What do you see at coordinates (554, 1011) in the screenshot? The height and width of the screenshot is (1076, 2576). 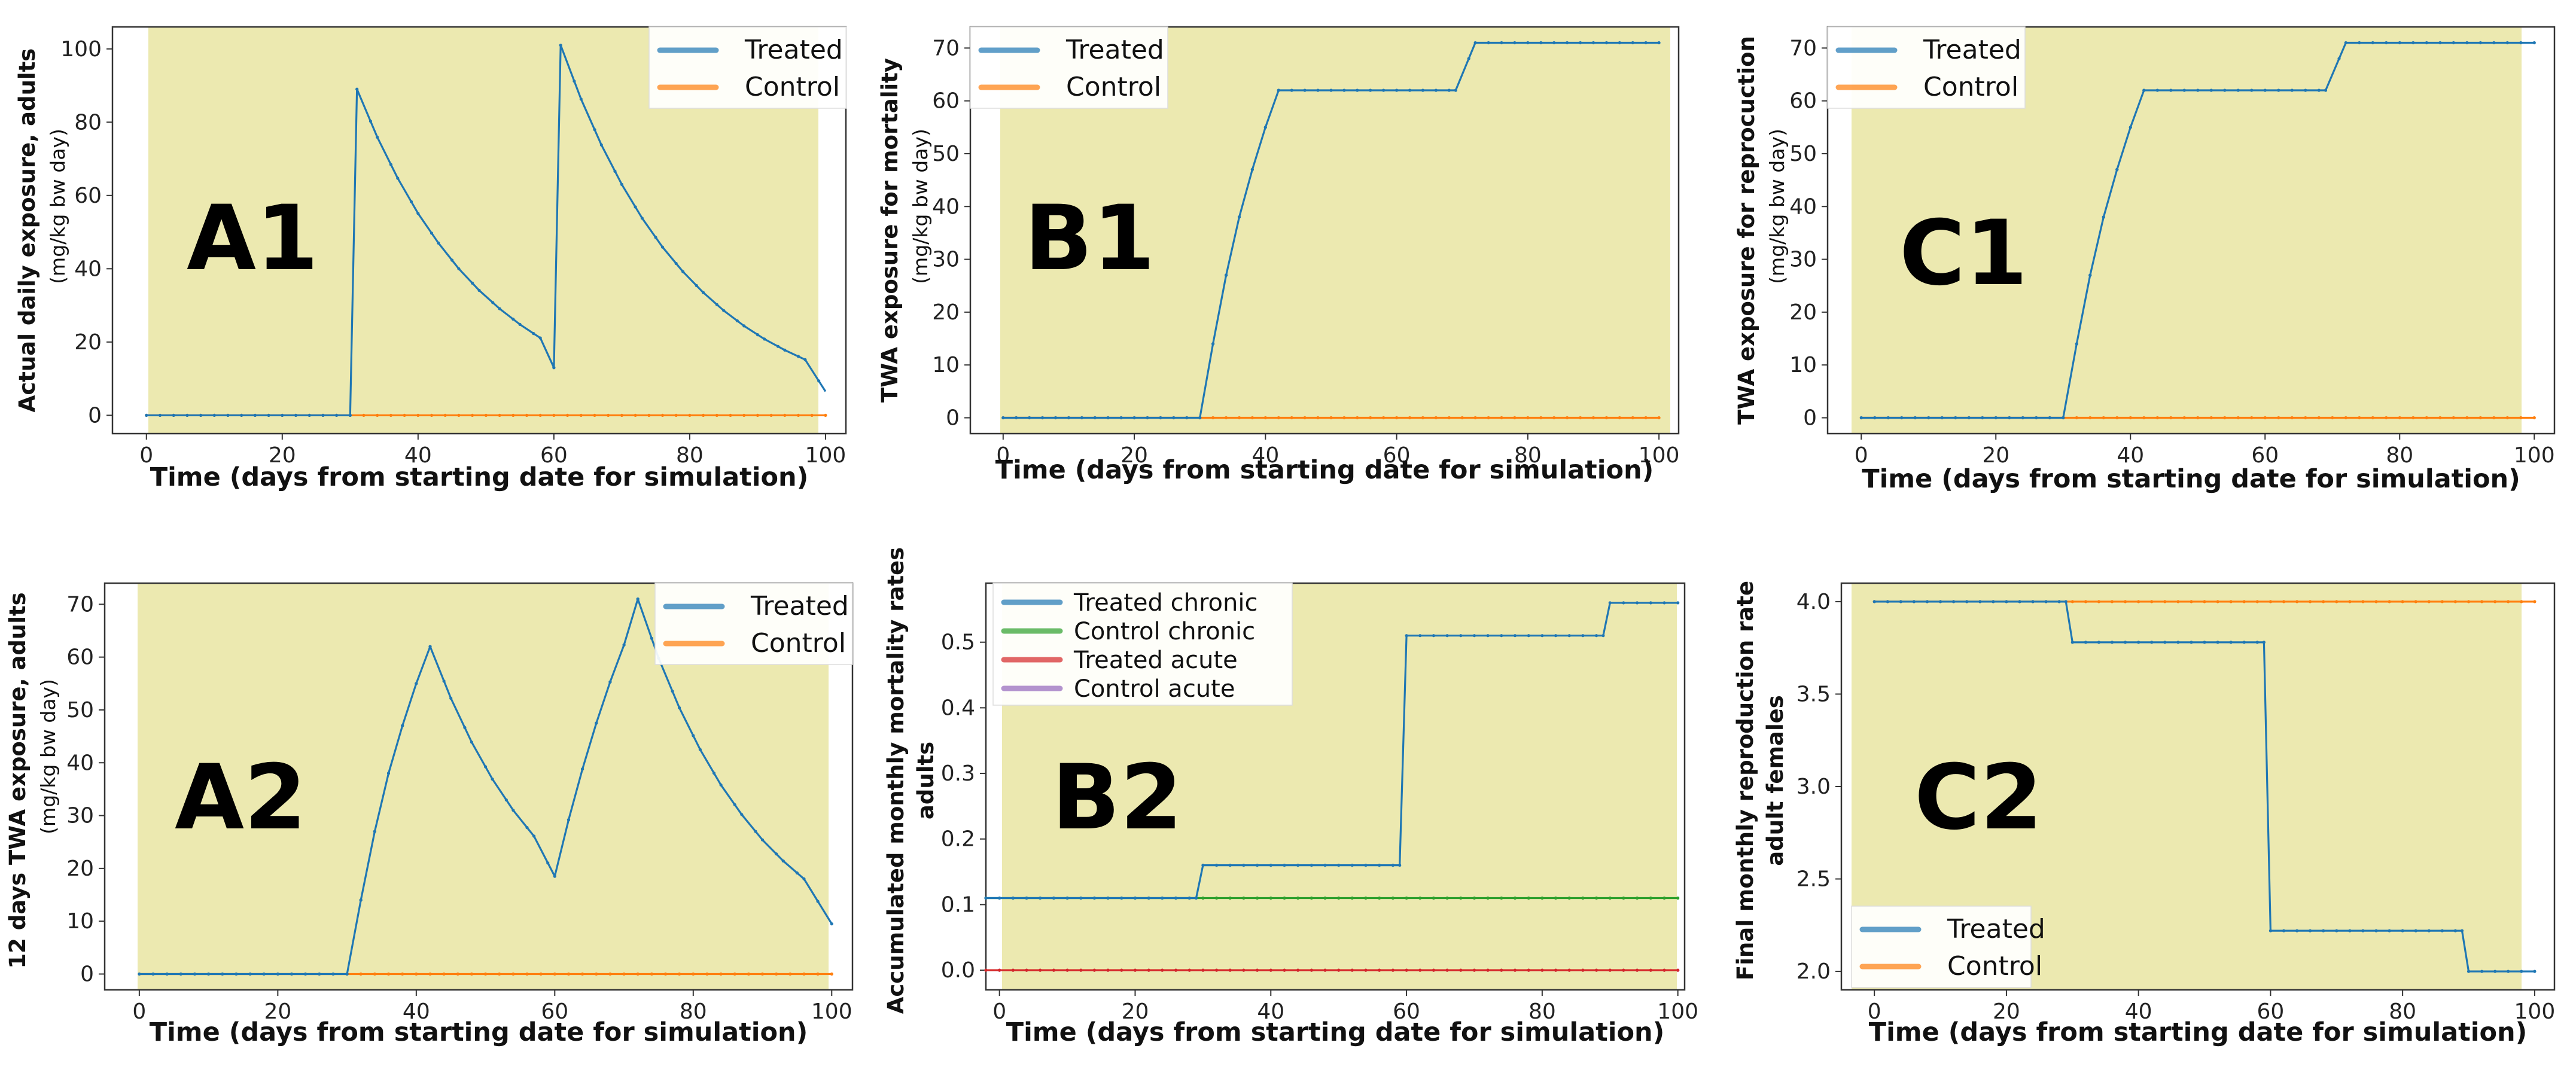 I see `x-tick-label: 60` at bounding box center [554, 1011].